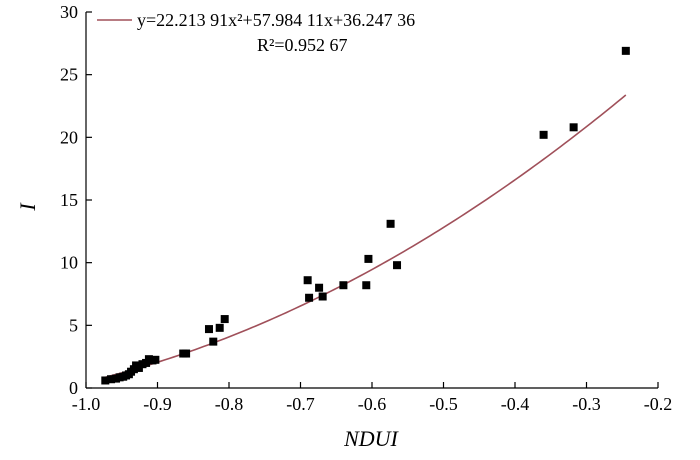 This screenshot has height=460, width=700. What do you see at coordinates (69, 263) in the screenshot?
I see `y-tick-label: 10` at bounding box center [69, 263].